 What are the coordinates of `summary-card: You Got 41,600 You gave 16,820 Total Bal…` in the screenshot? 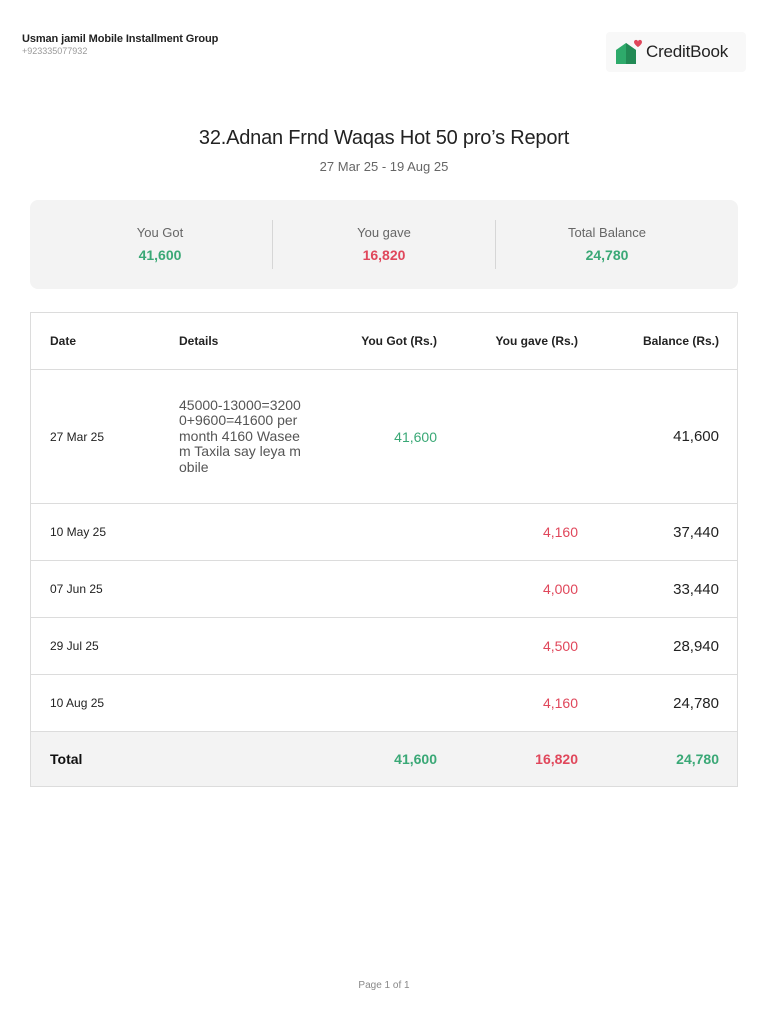 It's located at (384, 244).